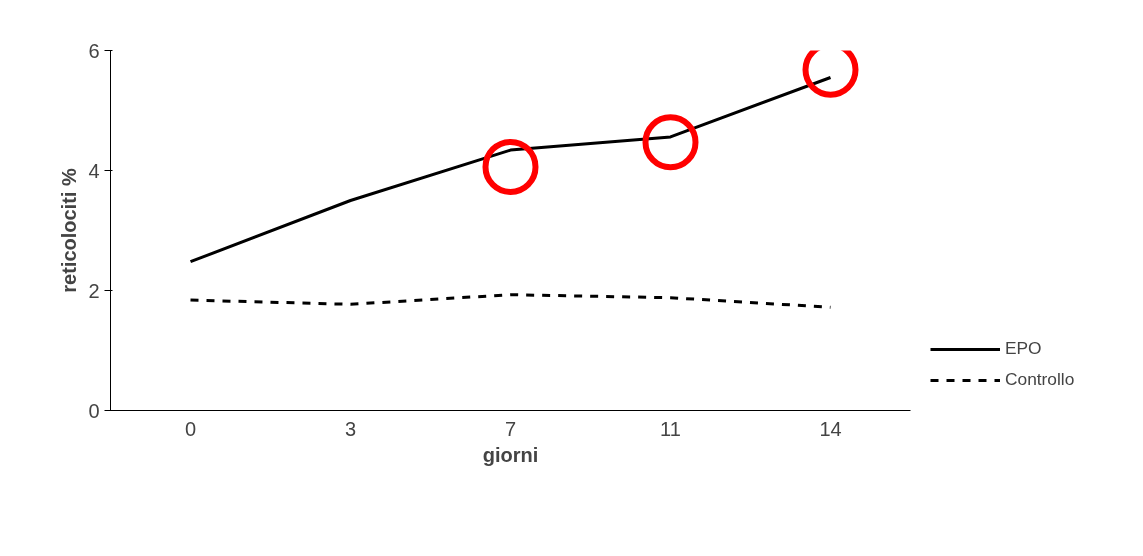 The width and height of the screenshot is (1143, 556). I want to click on legend-label: Controllo, so click(1040, 379).